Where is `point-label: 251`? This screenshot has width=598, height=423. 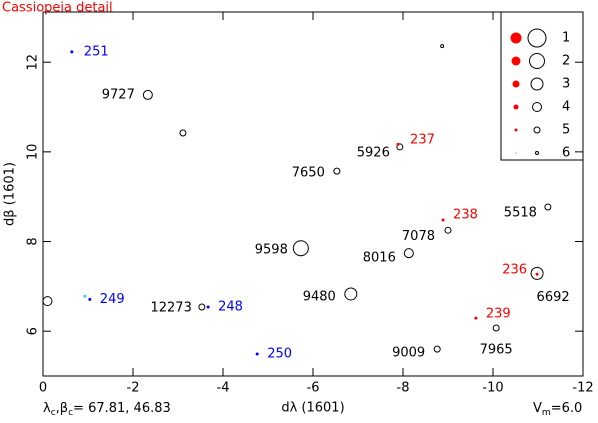
point-label: 251 is located at coordinates (96, 51).